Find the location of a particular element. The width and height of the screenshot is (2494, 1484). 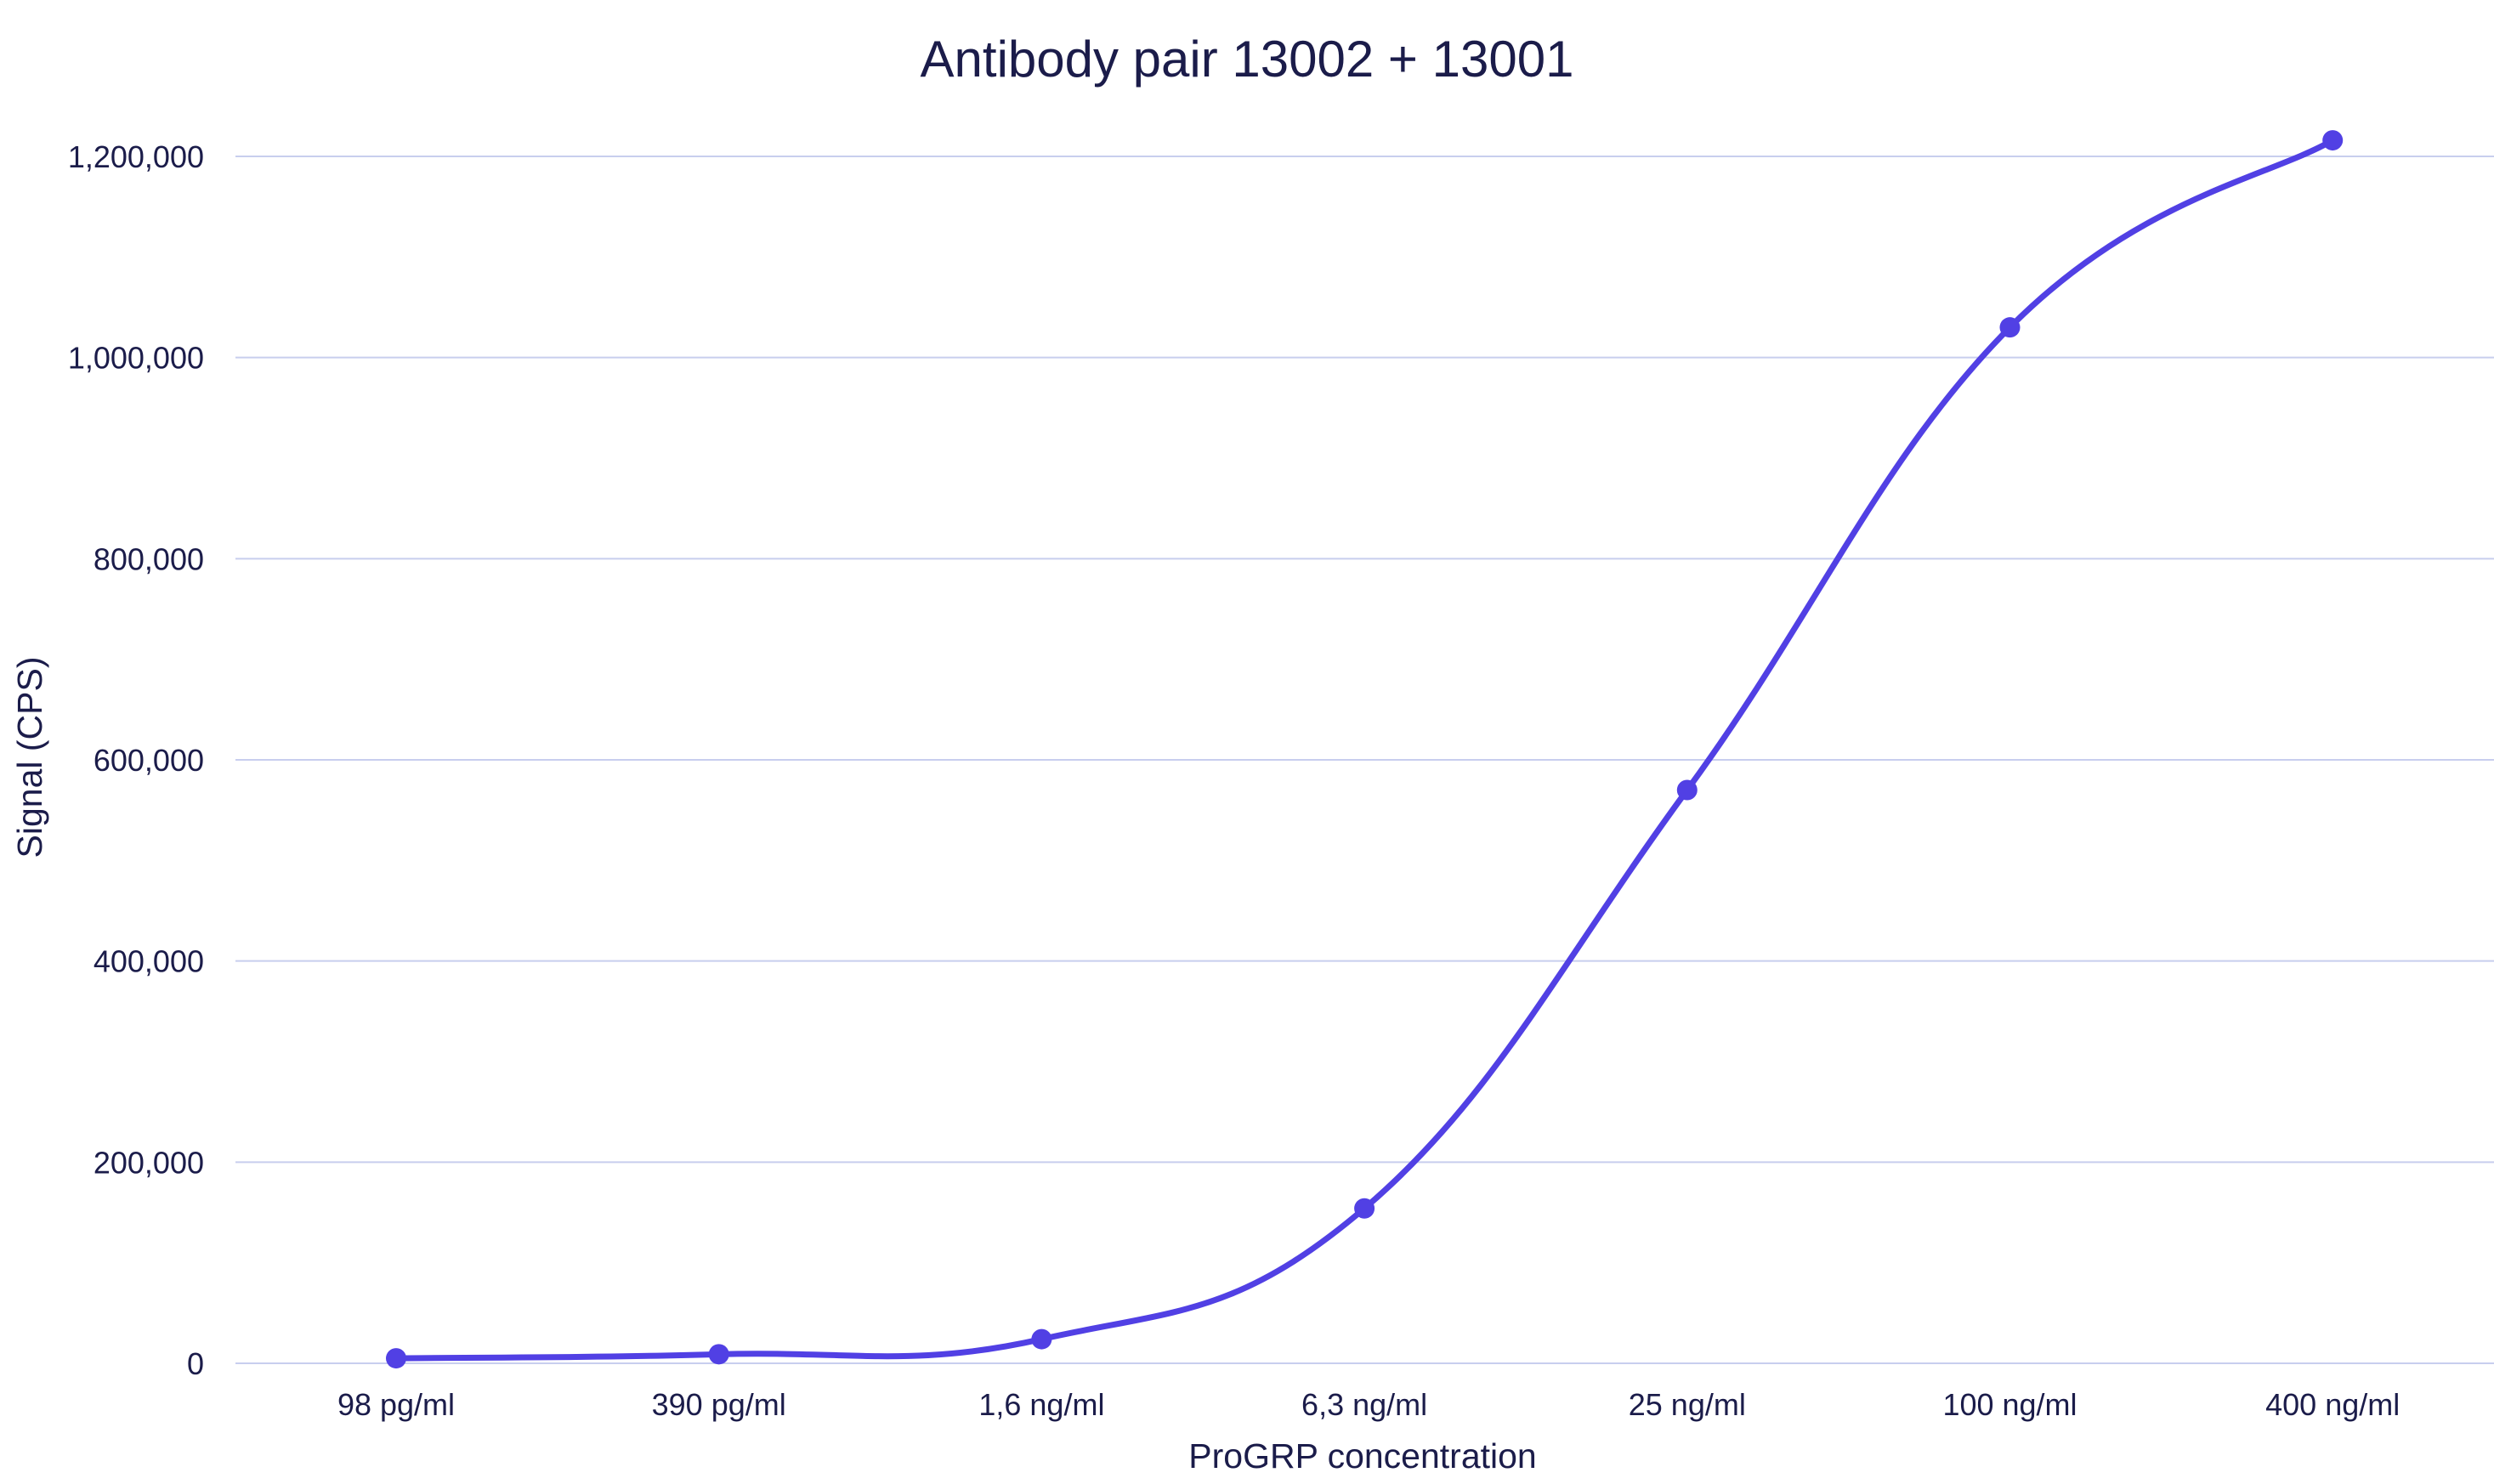

y-tick-label: 1,200,000 is located at coordinates (136, 156).